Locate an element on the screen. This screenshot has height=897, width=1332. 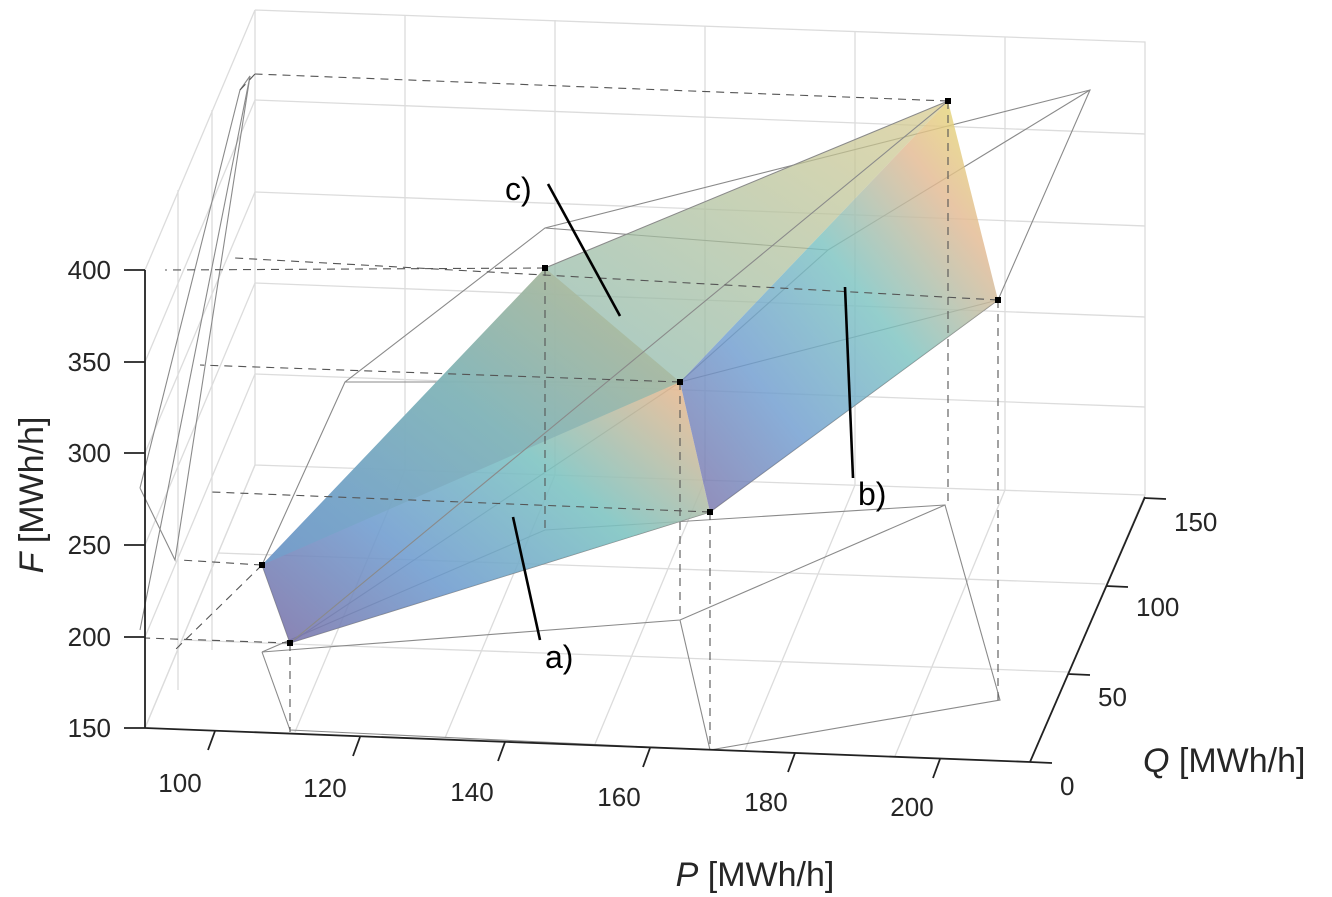
f-axis-ticks: 400 350 300 250 200 150 is located at coordinates (106, 499).